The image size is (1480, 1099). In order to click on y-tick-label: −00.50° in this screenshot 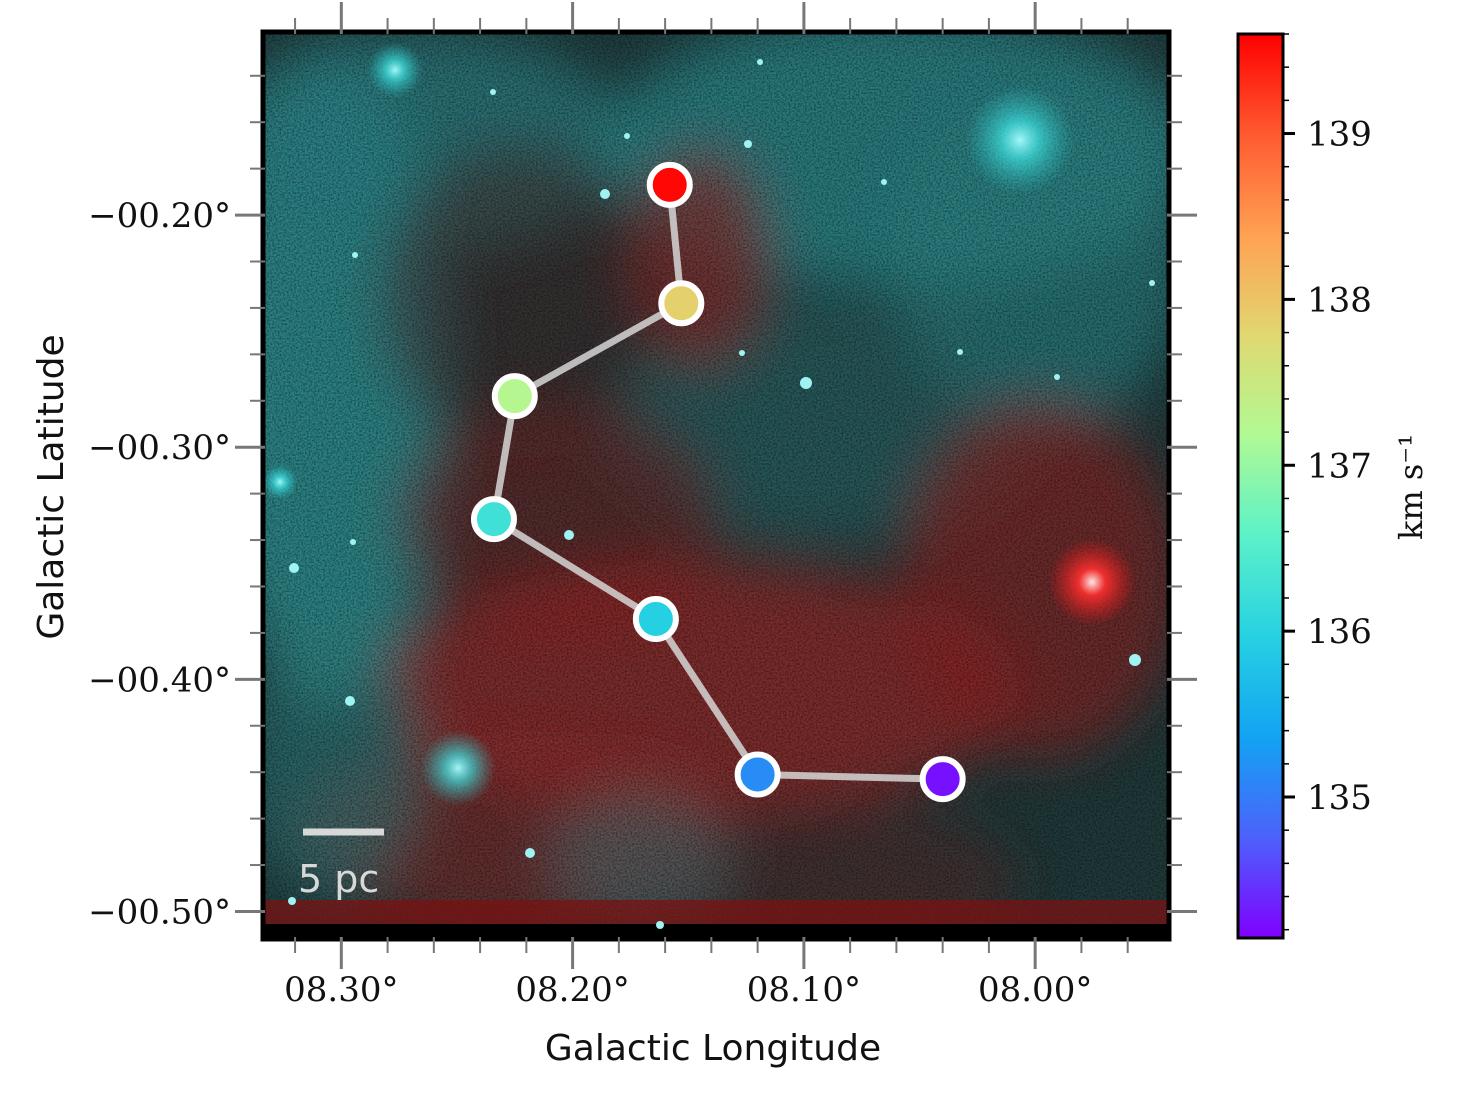, I will do `click(159, 912)`.